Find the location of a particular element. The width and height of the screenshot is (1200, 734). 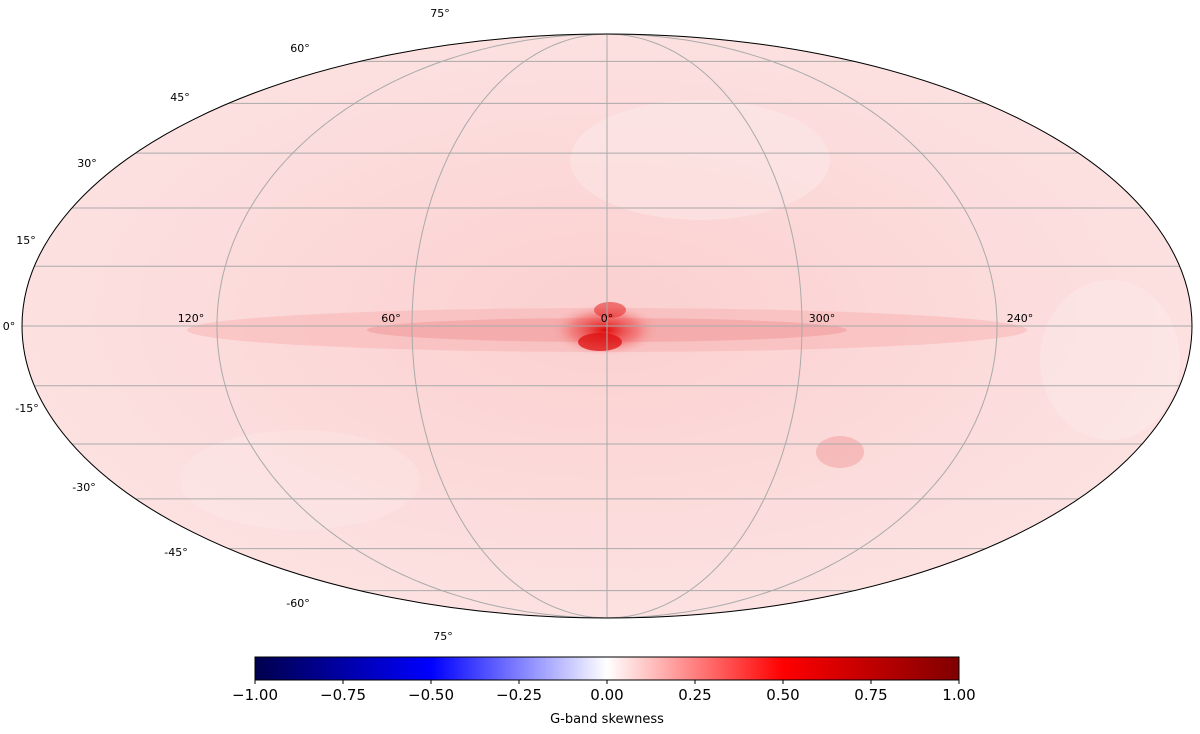

latitude-label-45-south: -45° is located at coordinates (175, 552).